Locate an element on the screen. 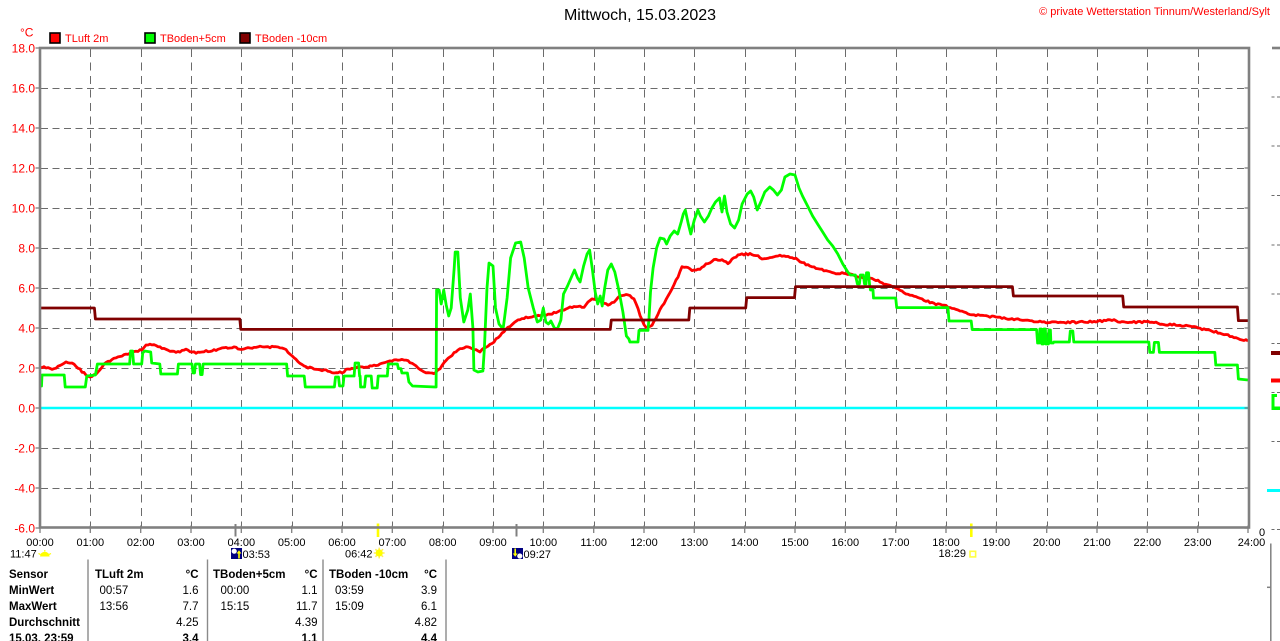  svg-text: 11.7 is located at coordinates (307, 607).